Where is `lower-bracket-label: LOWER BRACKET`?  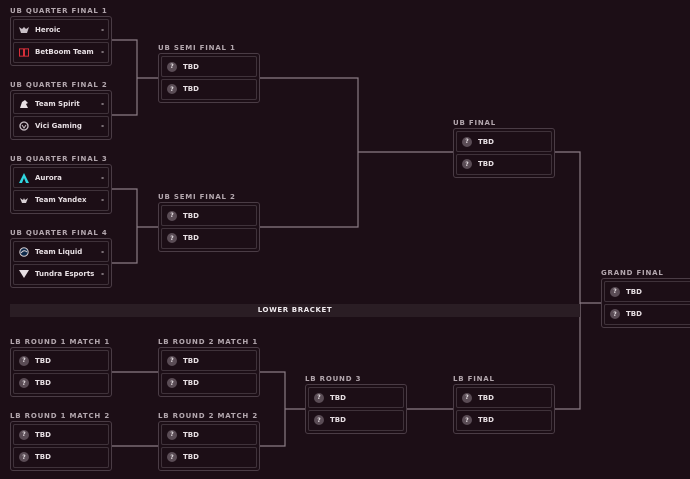 lower-bracket-label: LOWER BRACKET is located at coordinates (295, 310).